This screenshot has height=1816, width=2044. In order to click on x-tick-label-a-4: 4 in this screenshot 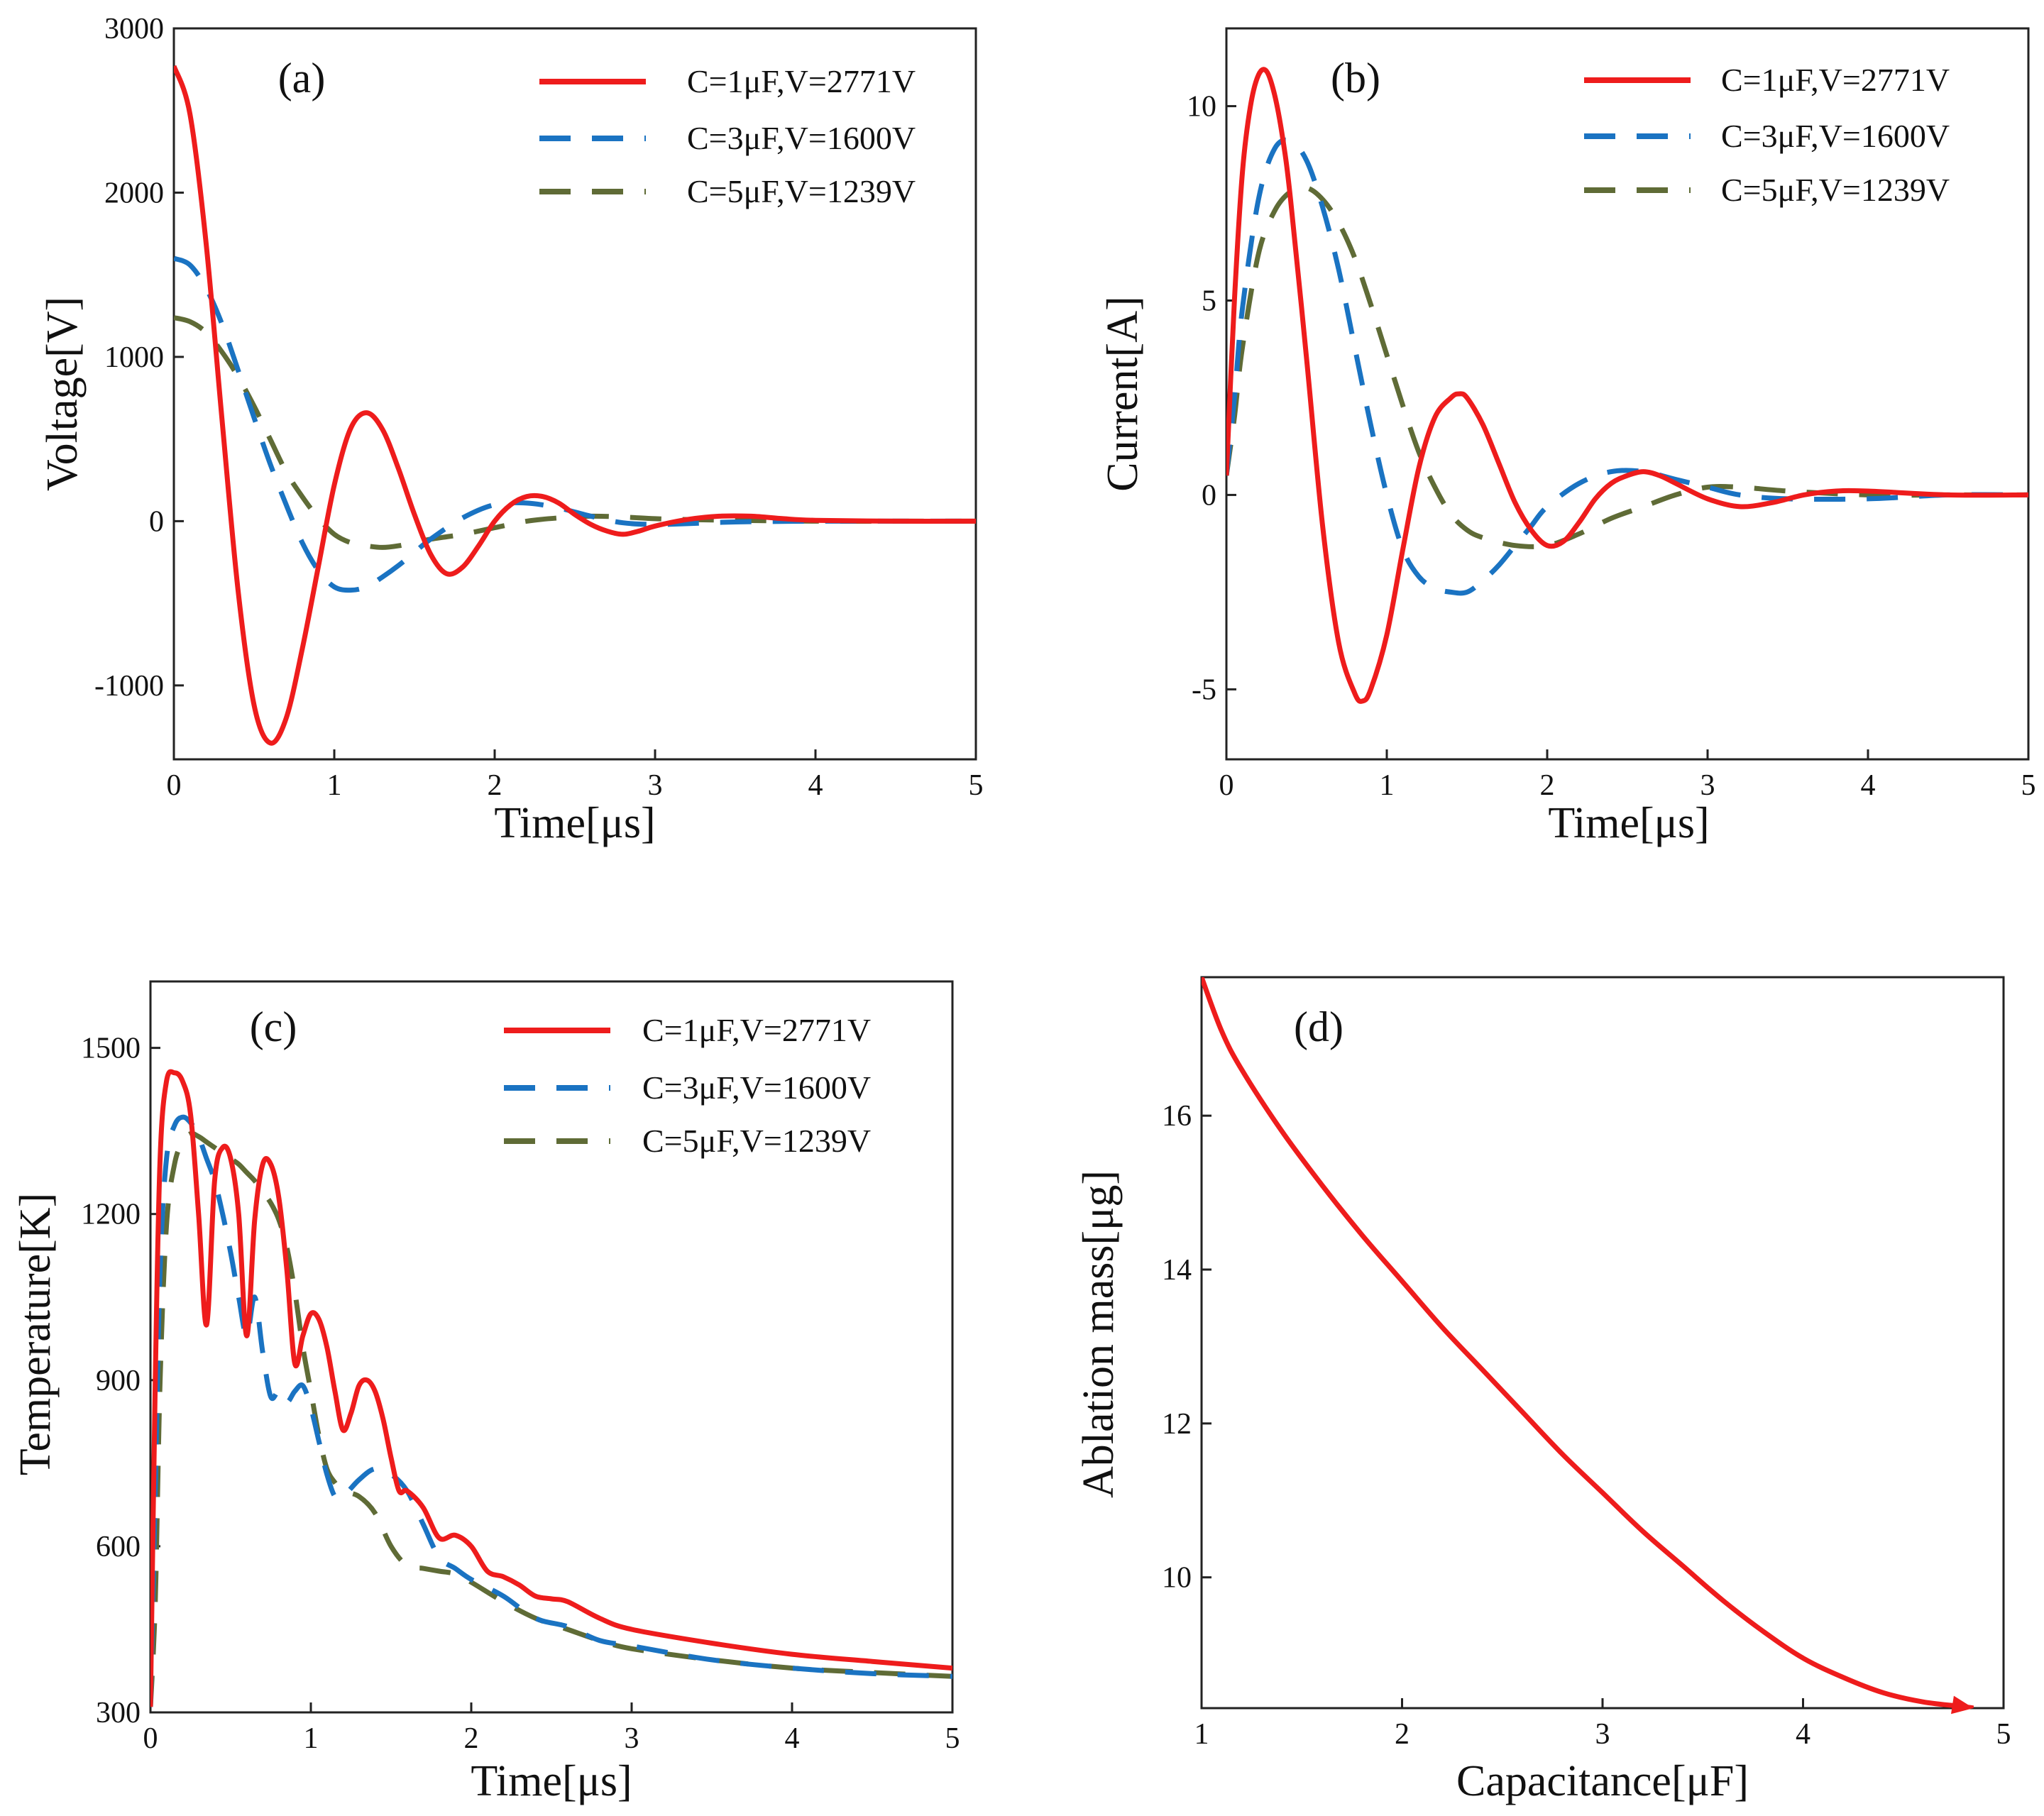, I will do `click(815, 786)`.